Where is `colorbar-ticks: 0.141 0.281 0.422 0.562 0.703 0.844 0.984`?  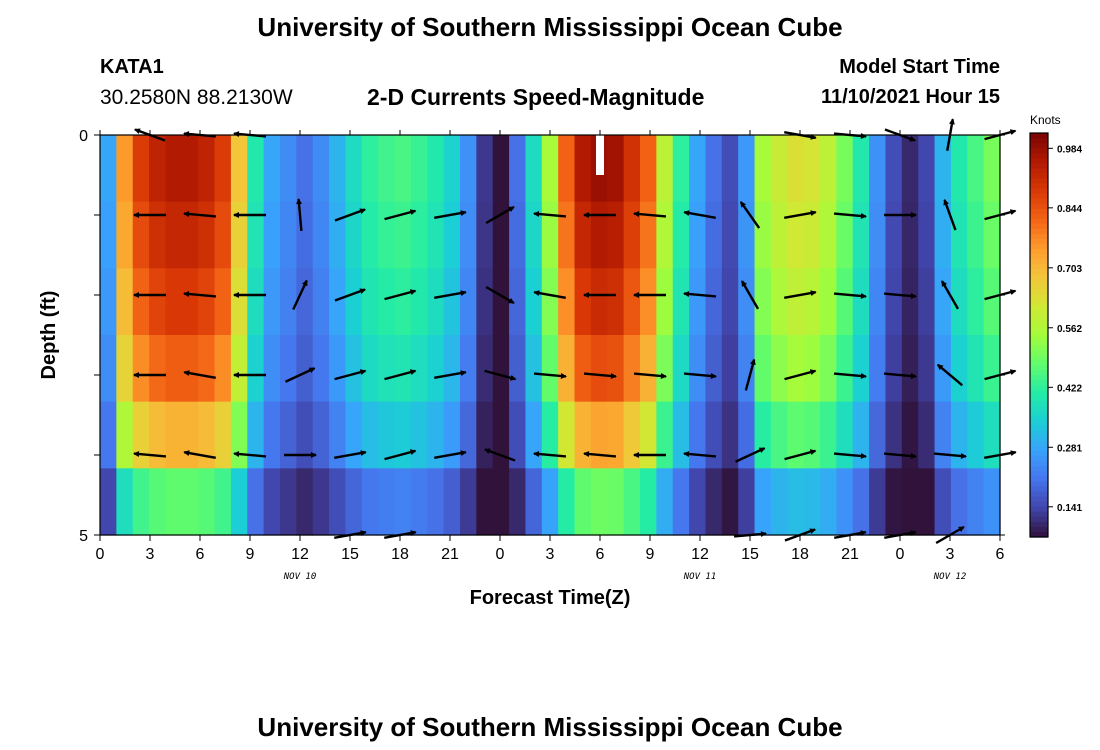
colorbar-ticks: 0.141 0.281 0.422 0.562 0.703 0.844 0.984 is located at coordinates (1065, 329).